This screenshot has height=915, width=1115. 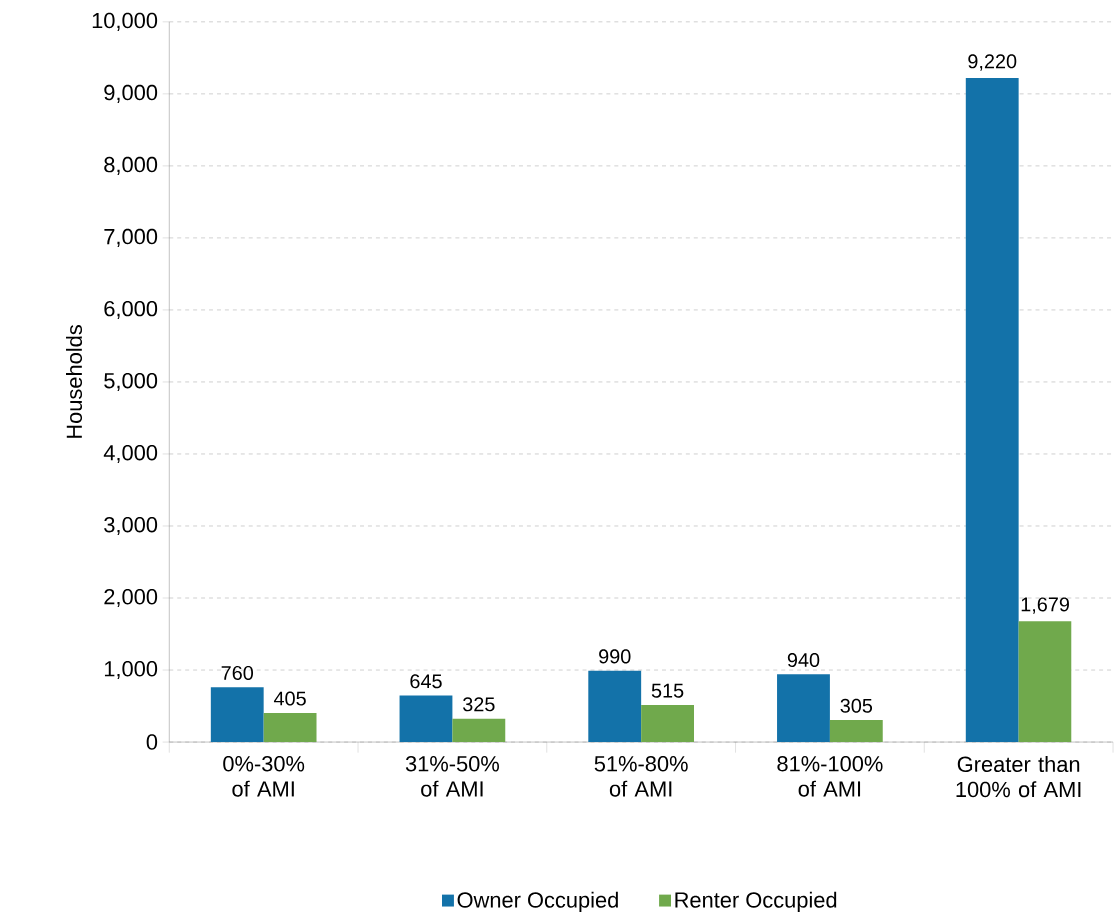 What do you see at coordinates (74, 381) in the screenshot?
I see `y-axis-title: Households` at bounding box center [74, 381].